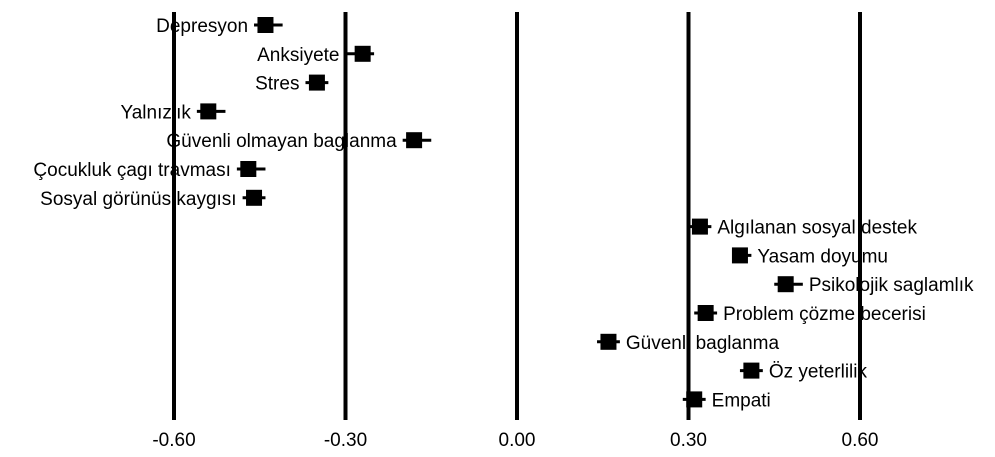 The image size is (995, 457). I want to click on x-tick-label: -0.30, so click(345, 440).